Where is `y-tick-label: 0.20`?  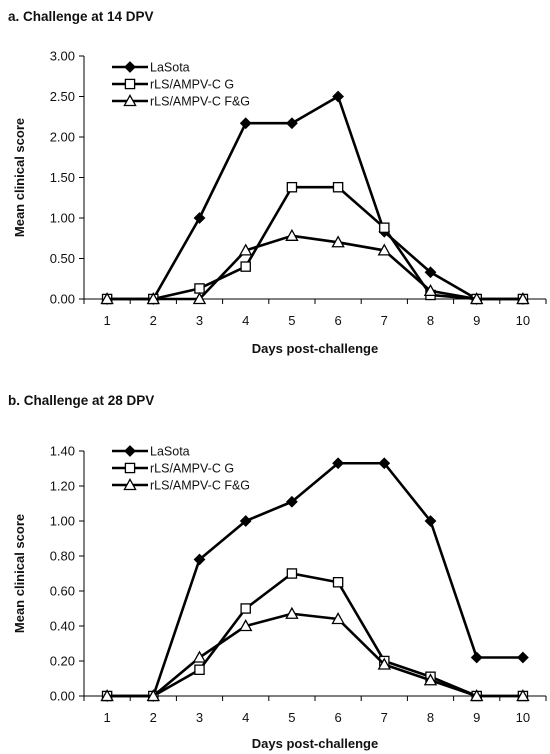
y-tick-label: 0.20 is located at coordinates (62, 661).